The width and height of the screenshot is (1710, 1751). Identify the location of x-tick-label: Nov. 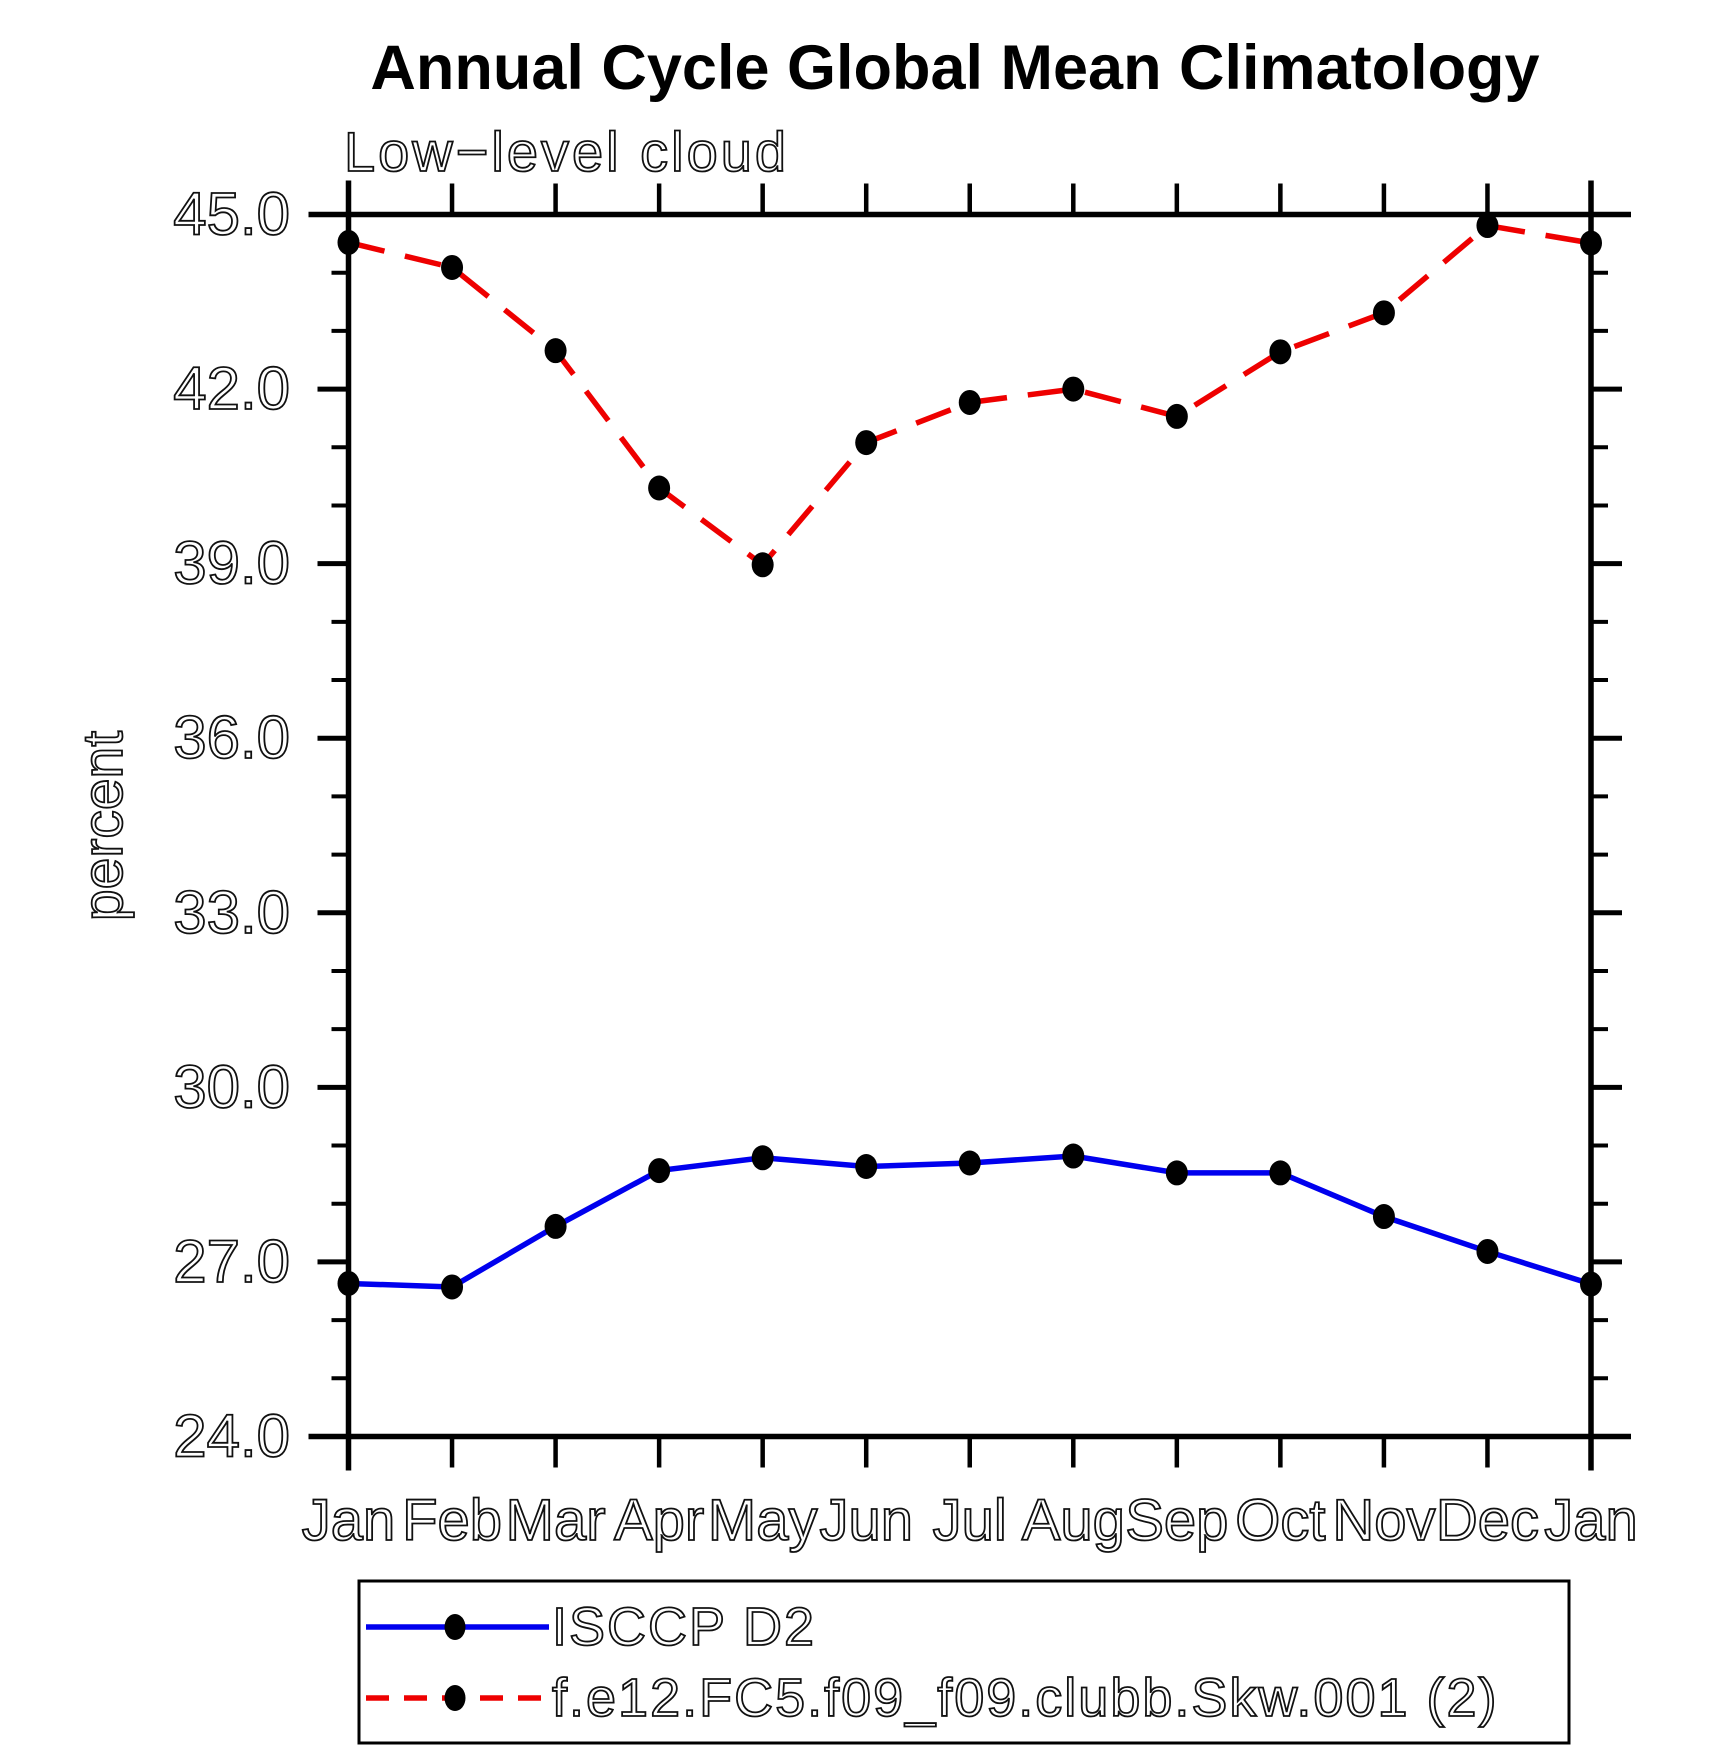
(1383, 1520).